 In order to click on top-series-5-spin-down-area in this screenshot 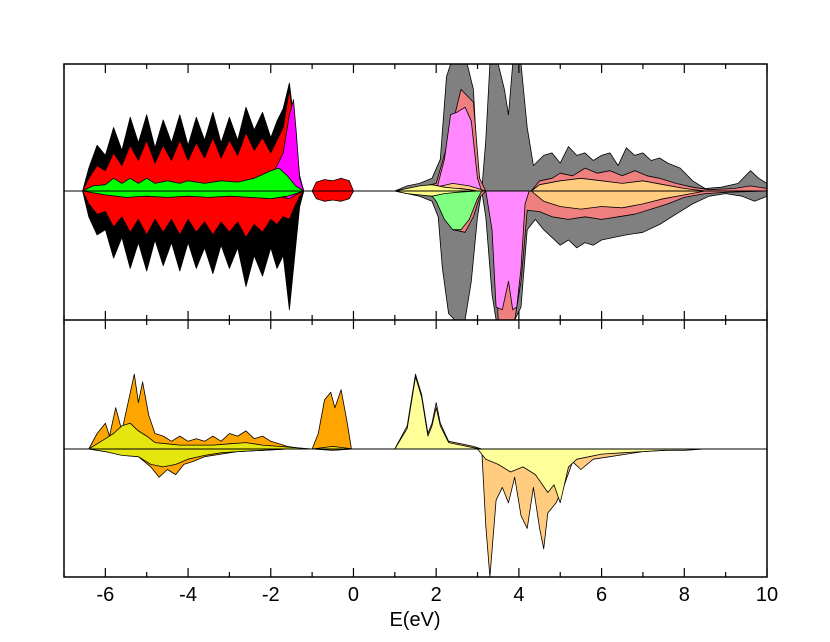, I will do `click(580, 255)`.